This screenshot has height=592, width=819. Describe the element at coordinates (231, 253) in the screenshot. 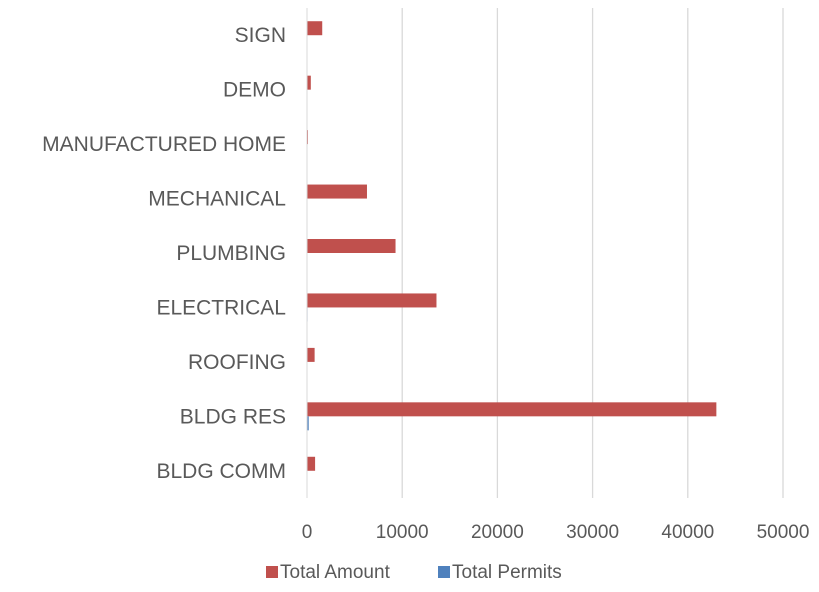

I see `category-label: PLUMBING` at that location.